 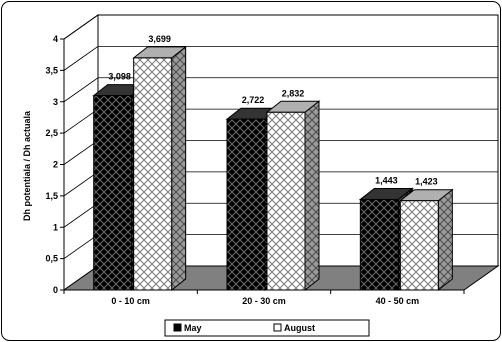 What do you see at coordinates (55, 227) in the screenshot?
I see `y-tick-label: 1` at bounding box center [55, 227].